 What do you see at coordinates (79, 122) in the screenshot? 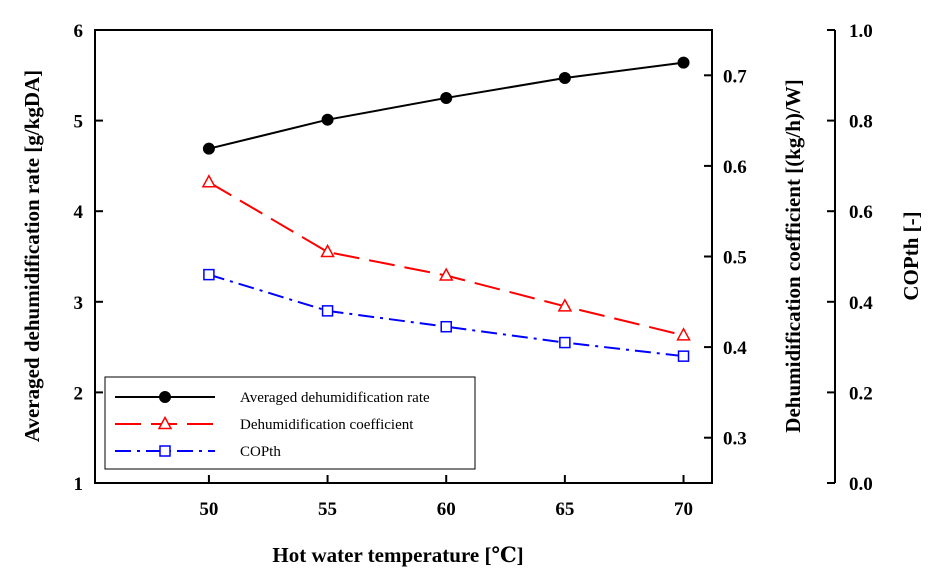
I see `left-y-tick-label: 5` at bounding box center [79, 122].